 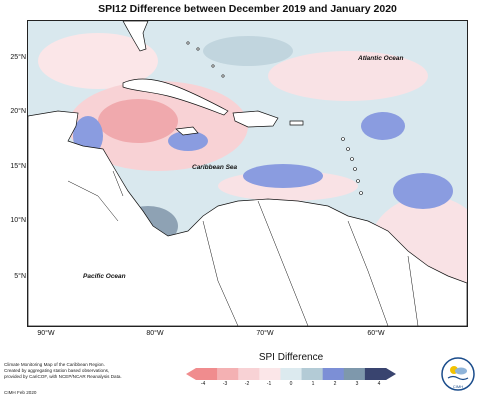 I want to click on red-anomaly-shade, so click(x=138, y=121).